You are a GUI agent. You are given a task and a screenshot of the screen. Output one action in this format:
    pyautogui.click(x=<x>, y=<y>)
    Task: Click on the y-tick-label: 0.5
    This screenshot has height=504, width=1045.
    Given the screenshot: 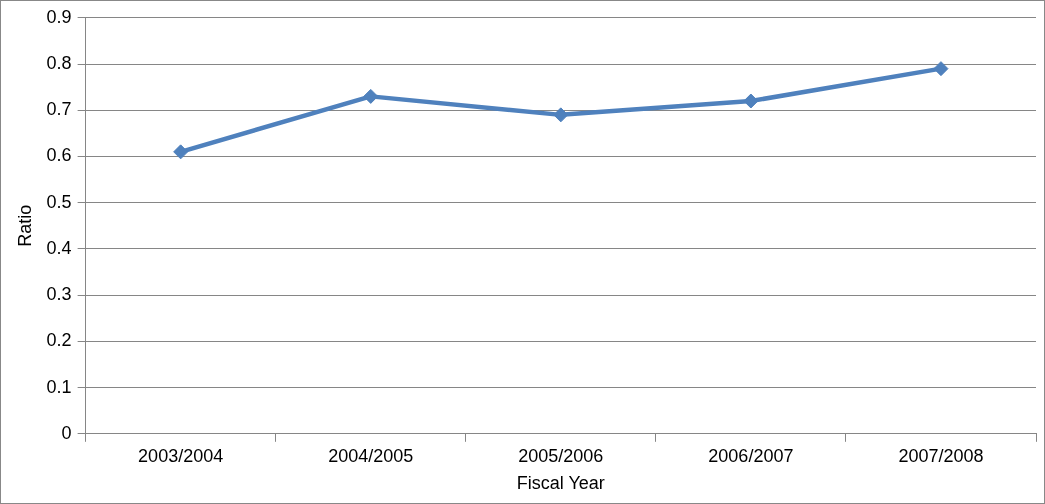 What is the action you would take?
    pyautogui.click(x=59, y=201)
    